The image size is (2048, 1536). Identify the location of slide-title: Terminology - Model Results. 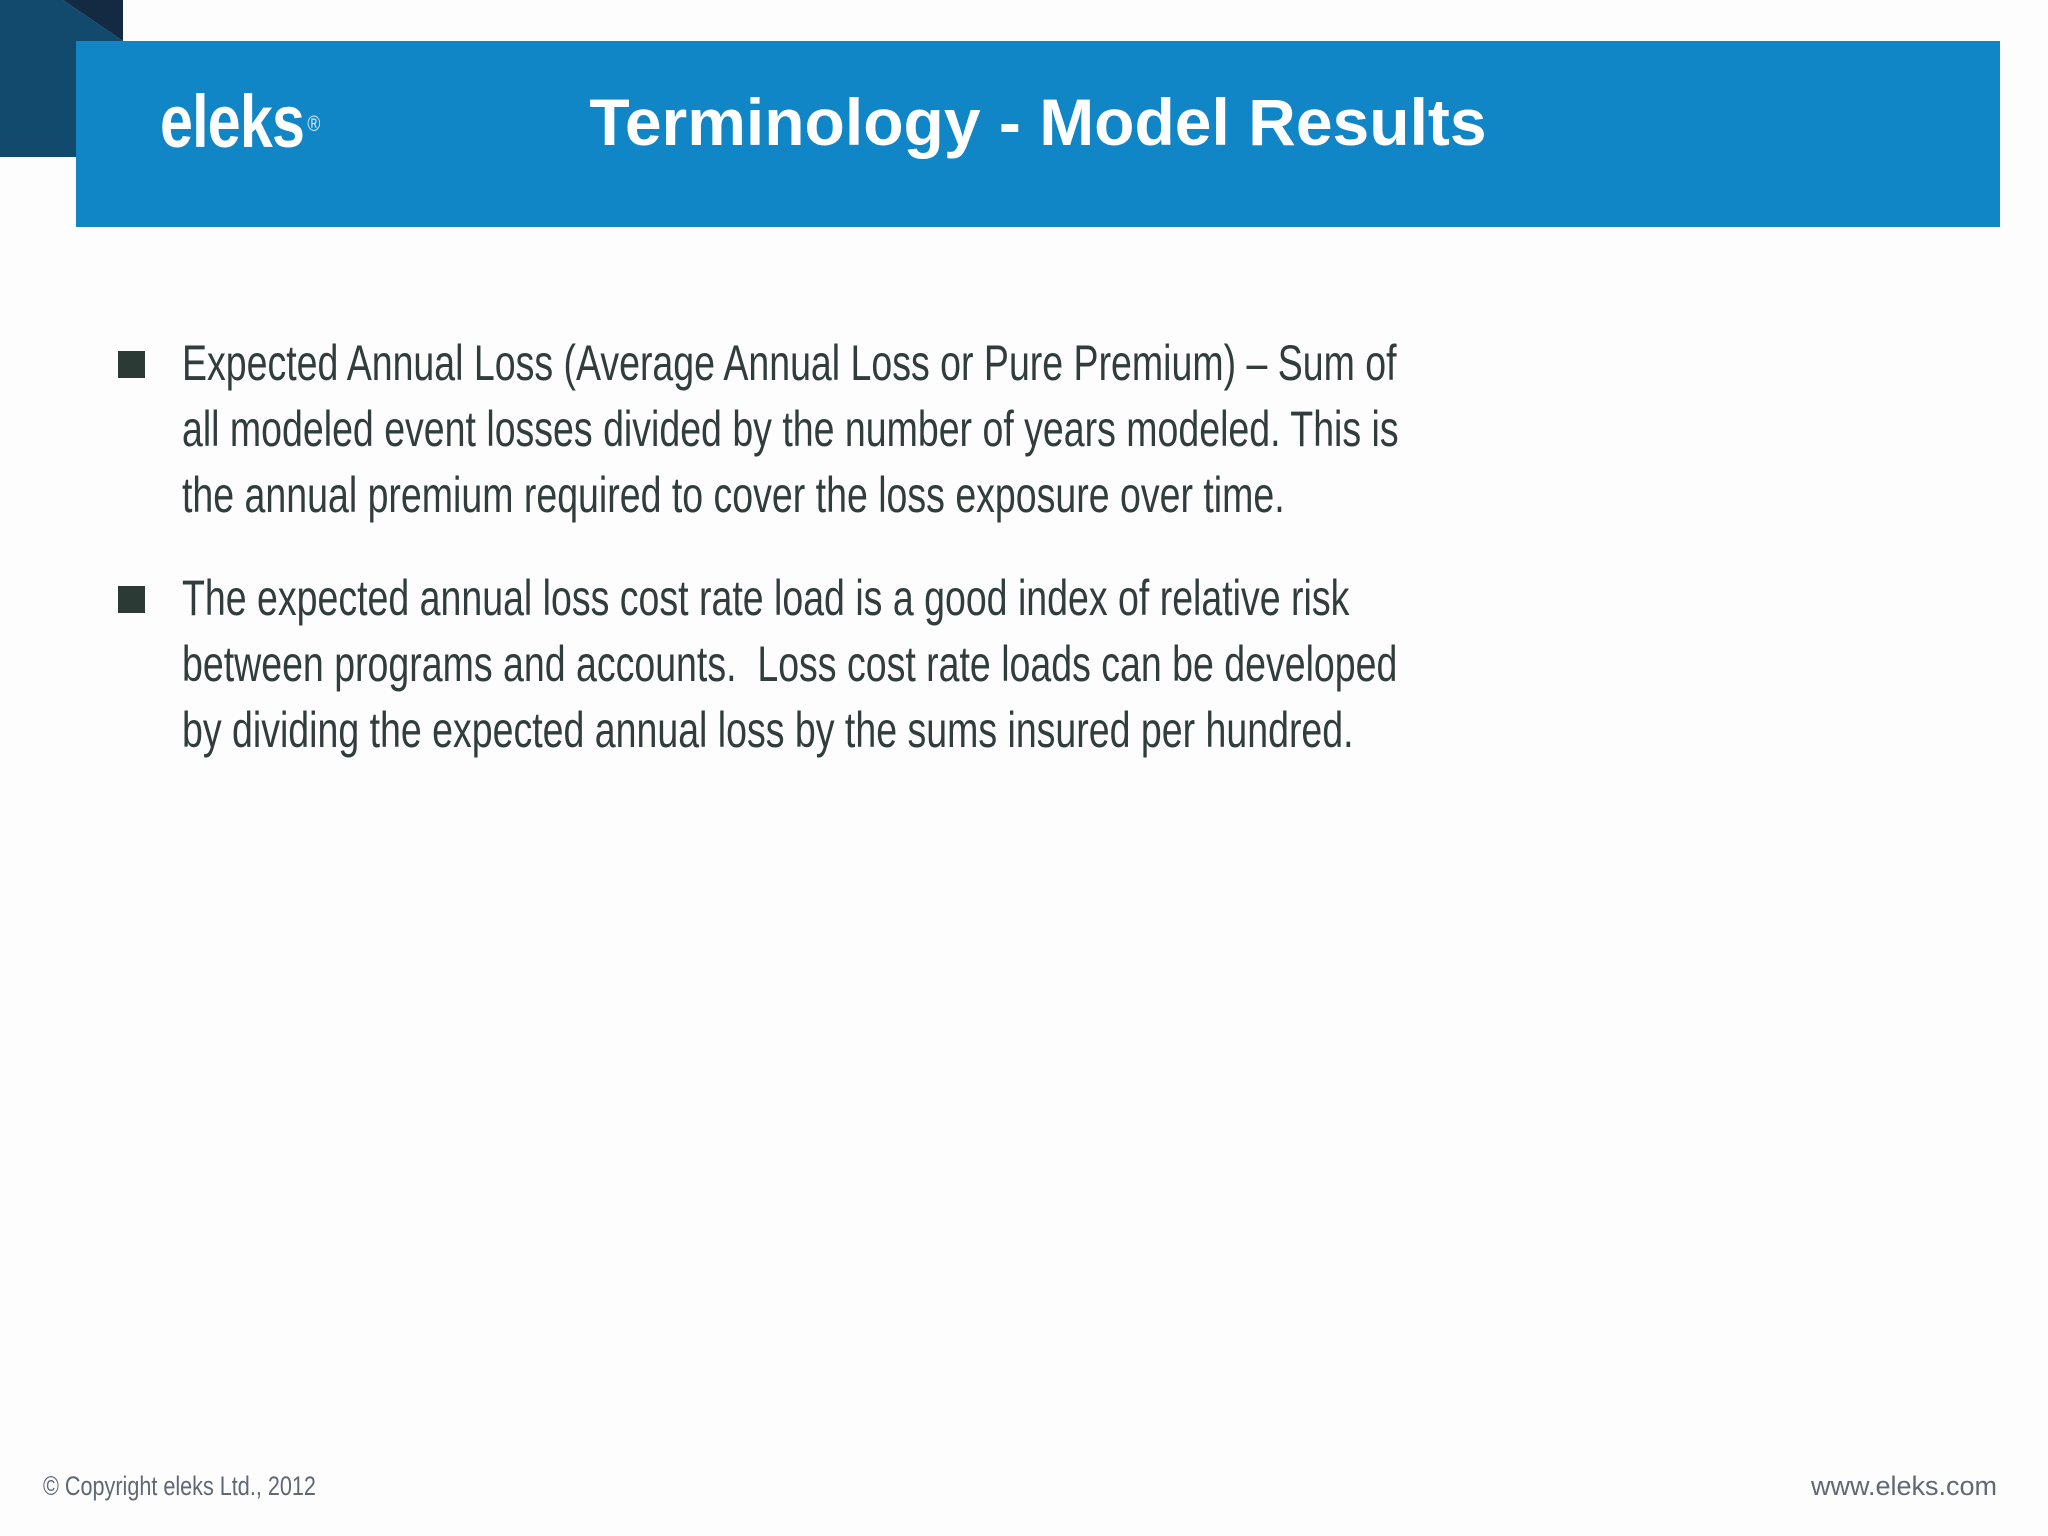
(1038, 122).